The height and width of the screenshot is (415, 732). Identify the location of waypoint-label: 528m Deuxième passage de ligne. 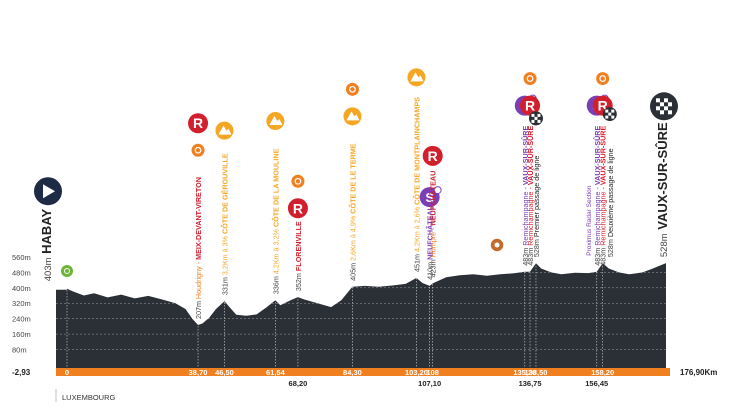
(610, 202).